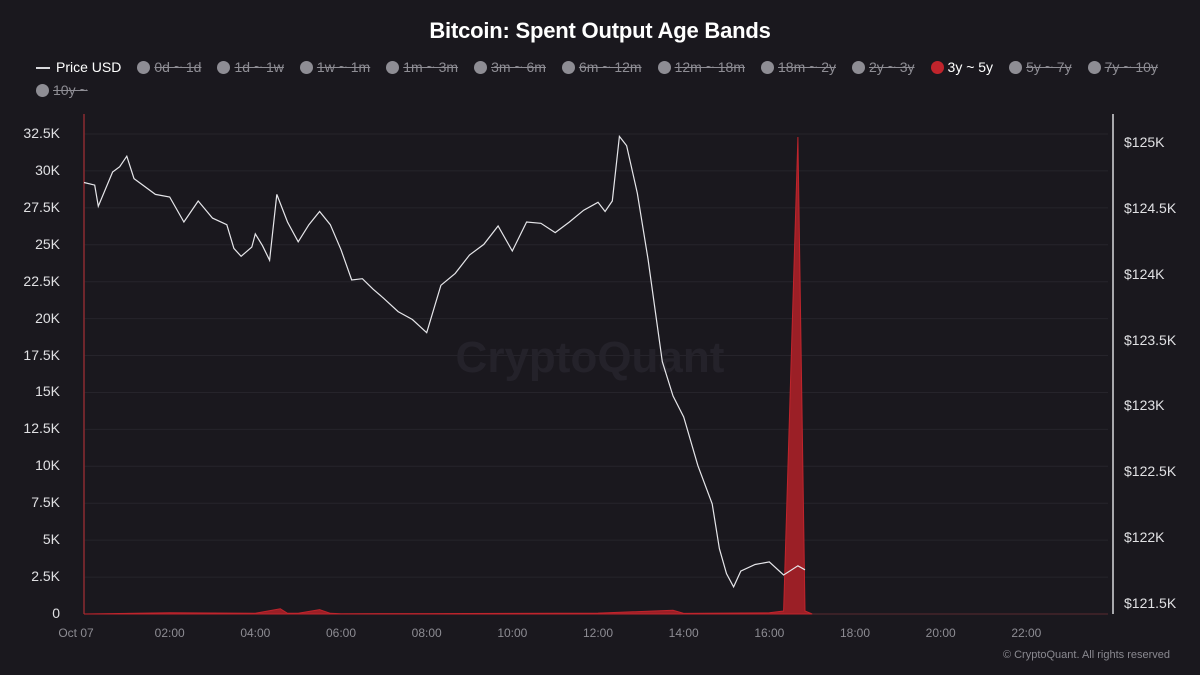 This screenshot has width=1200, height=675. Describe the element at coordinates (47, 465) in the screenshot. I see `left-axis-tick: 10K` at that location.